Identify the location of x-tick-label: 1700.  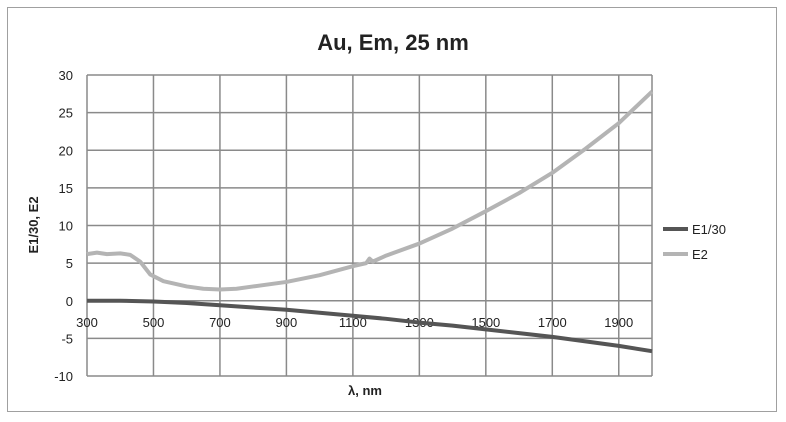
(552, 322).